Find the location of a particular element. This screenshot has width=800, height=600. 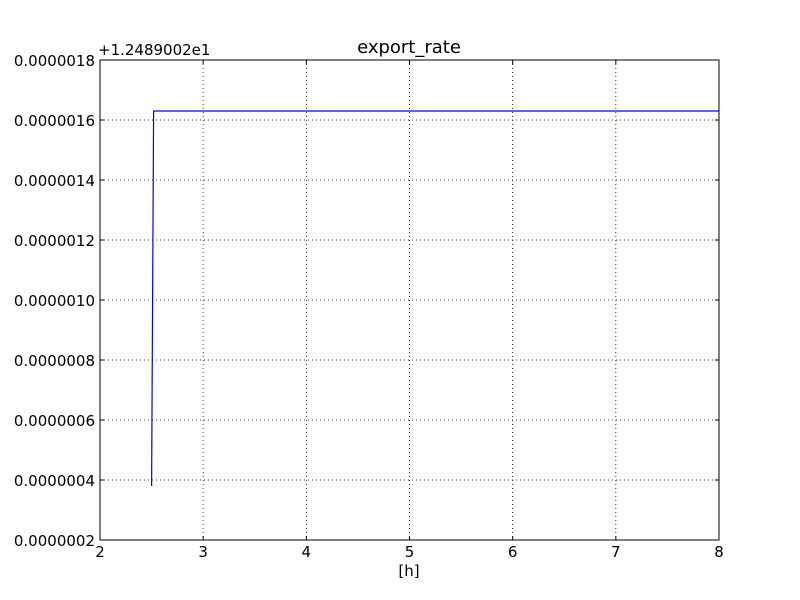

y-tick-label: 0.0000018 is located at coordinates (54, 61).